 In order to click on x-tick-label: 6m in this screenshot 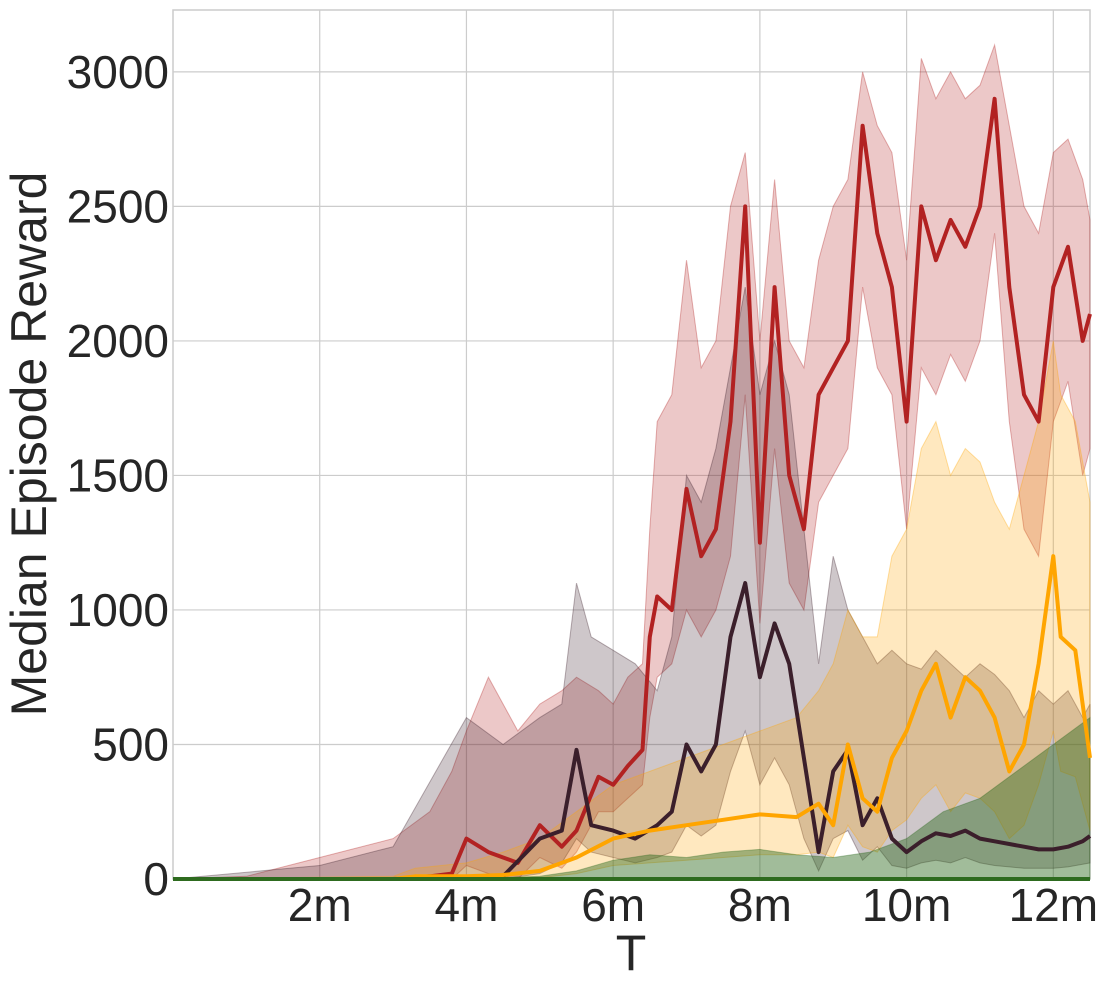, I will do `click(613, 905)`.